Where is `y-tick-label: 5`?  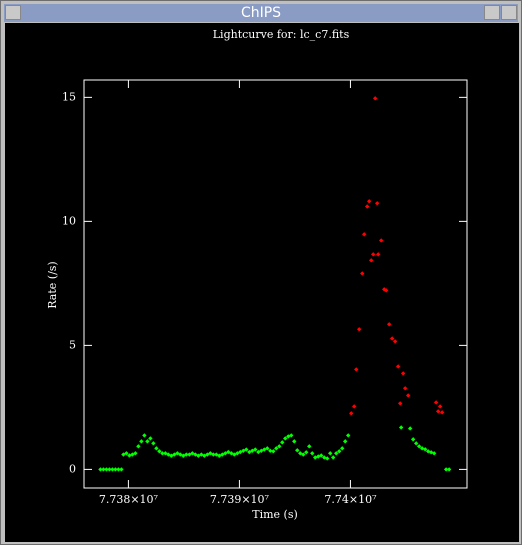 y-tick-label: 5 is located at coordinates (72, 344).